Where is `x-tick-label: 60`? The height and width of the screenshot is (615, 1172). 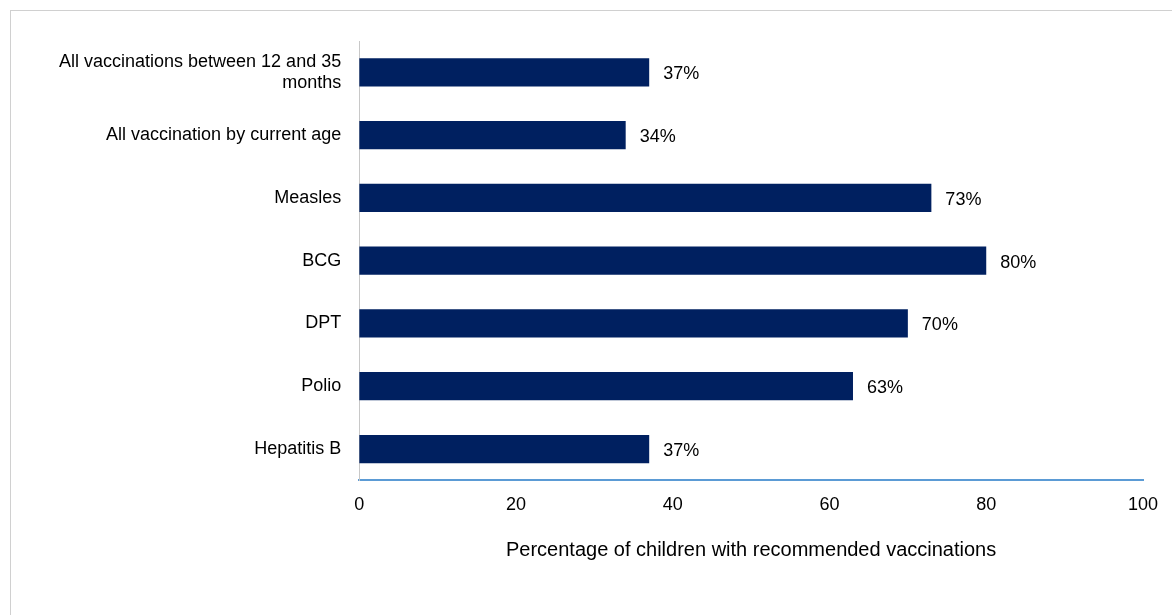 x-tick-label: 60 is located at coordinates (829, 504).